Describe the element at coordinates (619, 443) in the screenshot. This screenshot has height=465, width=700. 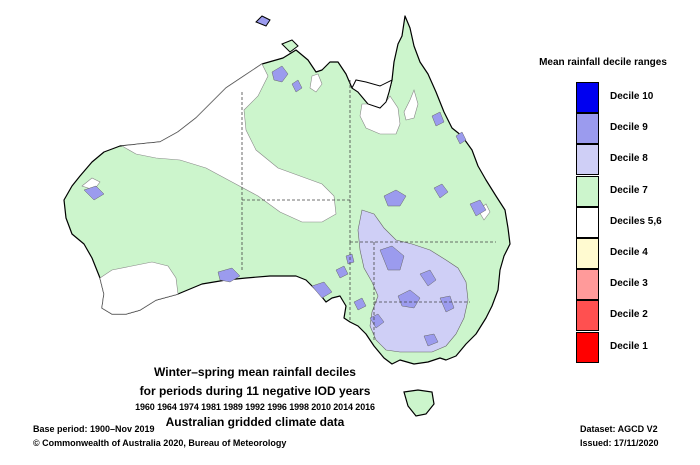
I see `issued-date: Issued: 17/11/2020` at that location.